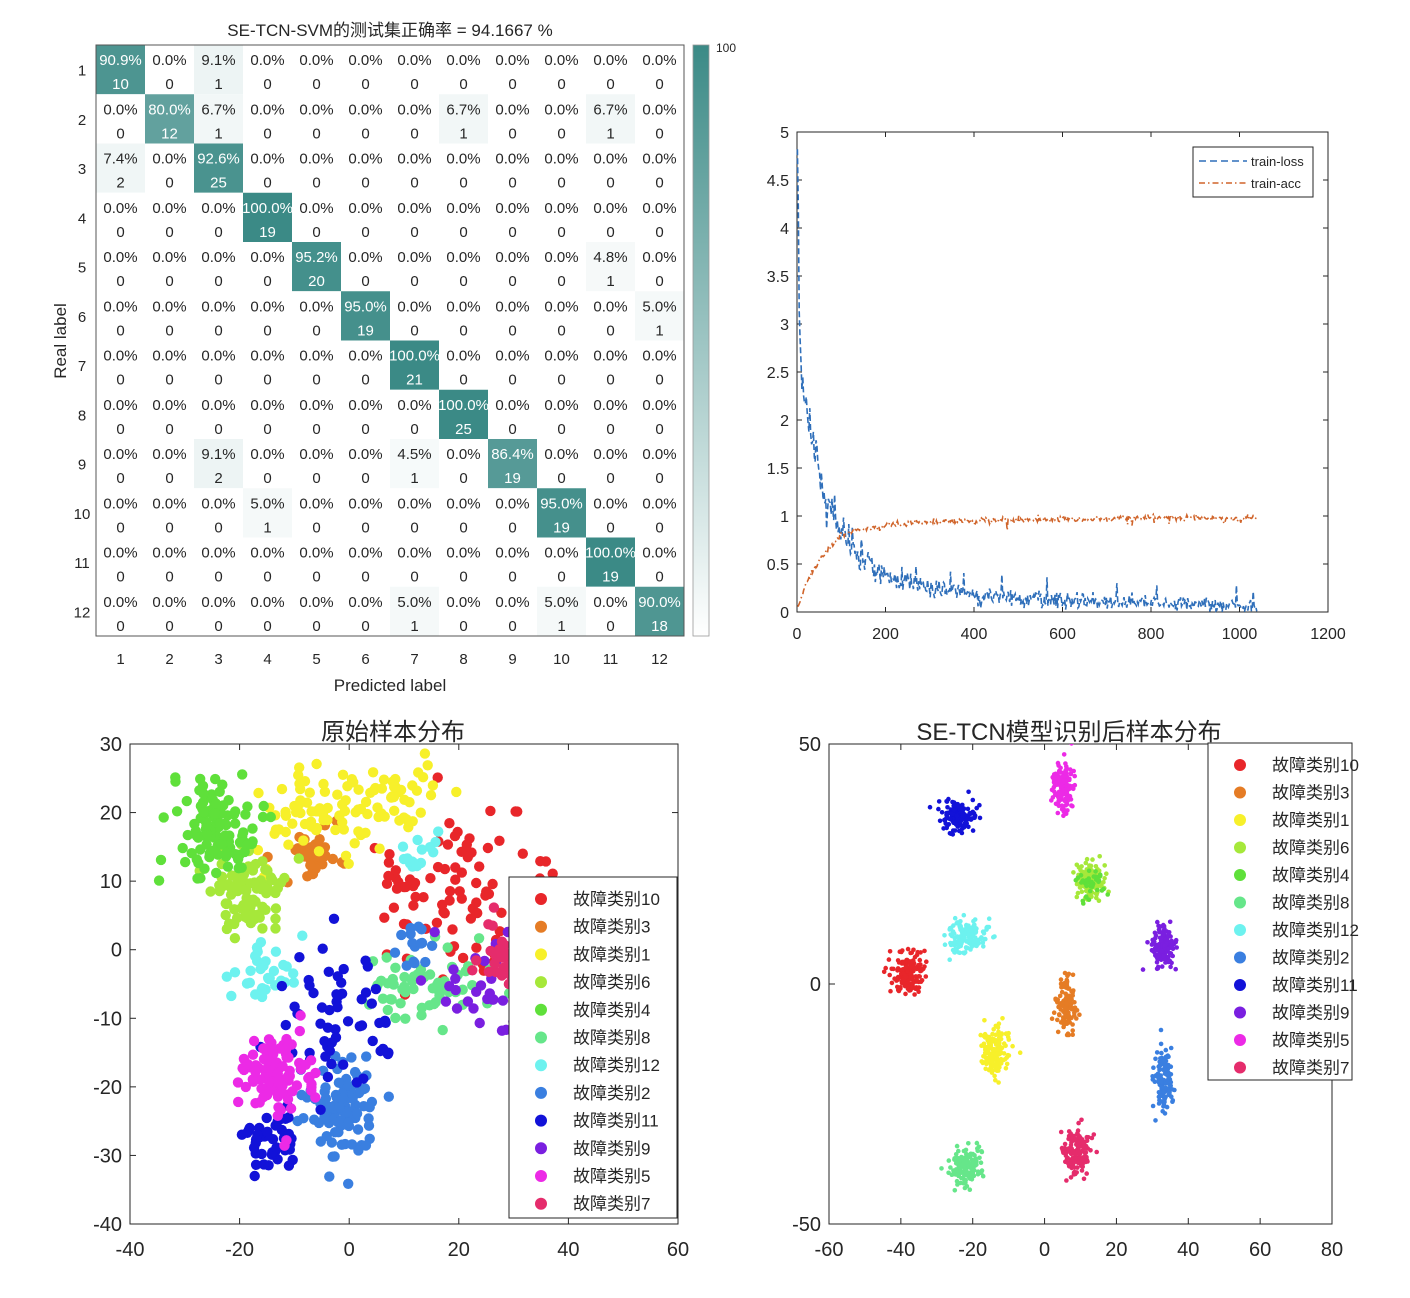 The image size is (1410, 1298). What do you see at coordinates (1027, 559) in the screenshot?
I see `train-acc-line` at bounding box center [1027, 559].